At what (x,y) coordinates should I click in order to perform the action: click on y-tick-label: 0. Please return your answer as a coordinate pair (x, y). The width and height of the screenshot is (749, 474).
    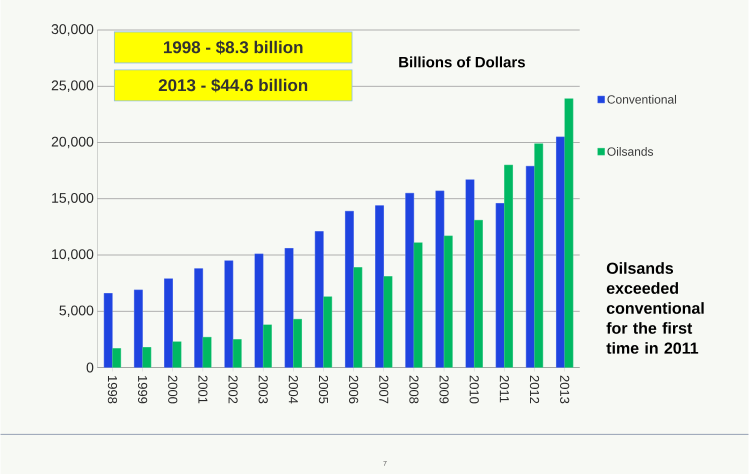
    Looking at the image, I should click on (90, 367).